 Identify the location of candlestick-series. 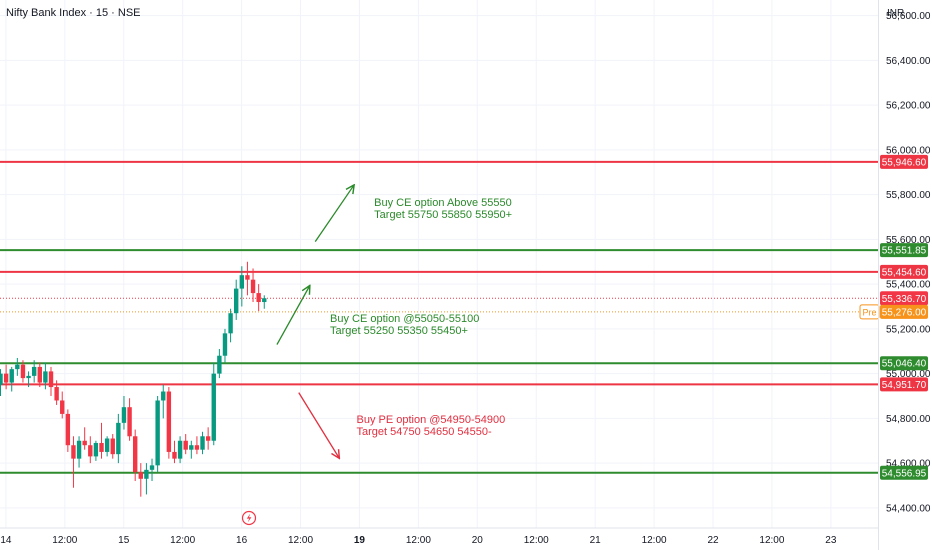
(133, 379).